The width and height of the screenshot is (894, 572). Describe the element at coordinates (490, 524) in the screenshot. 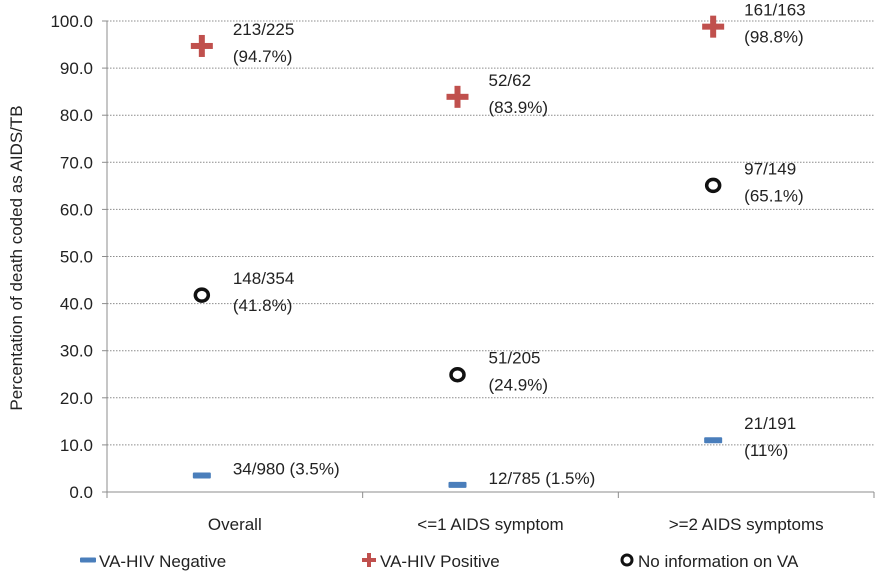

I see `x-category-label: <=1 AIDS symptom` at that location.